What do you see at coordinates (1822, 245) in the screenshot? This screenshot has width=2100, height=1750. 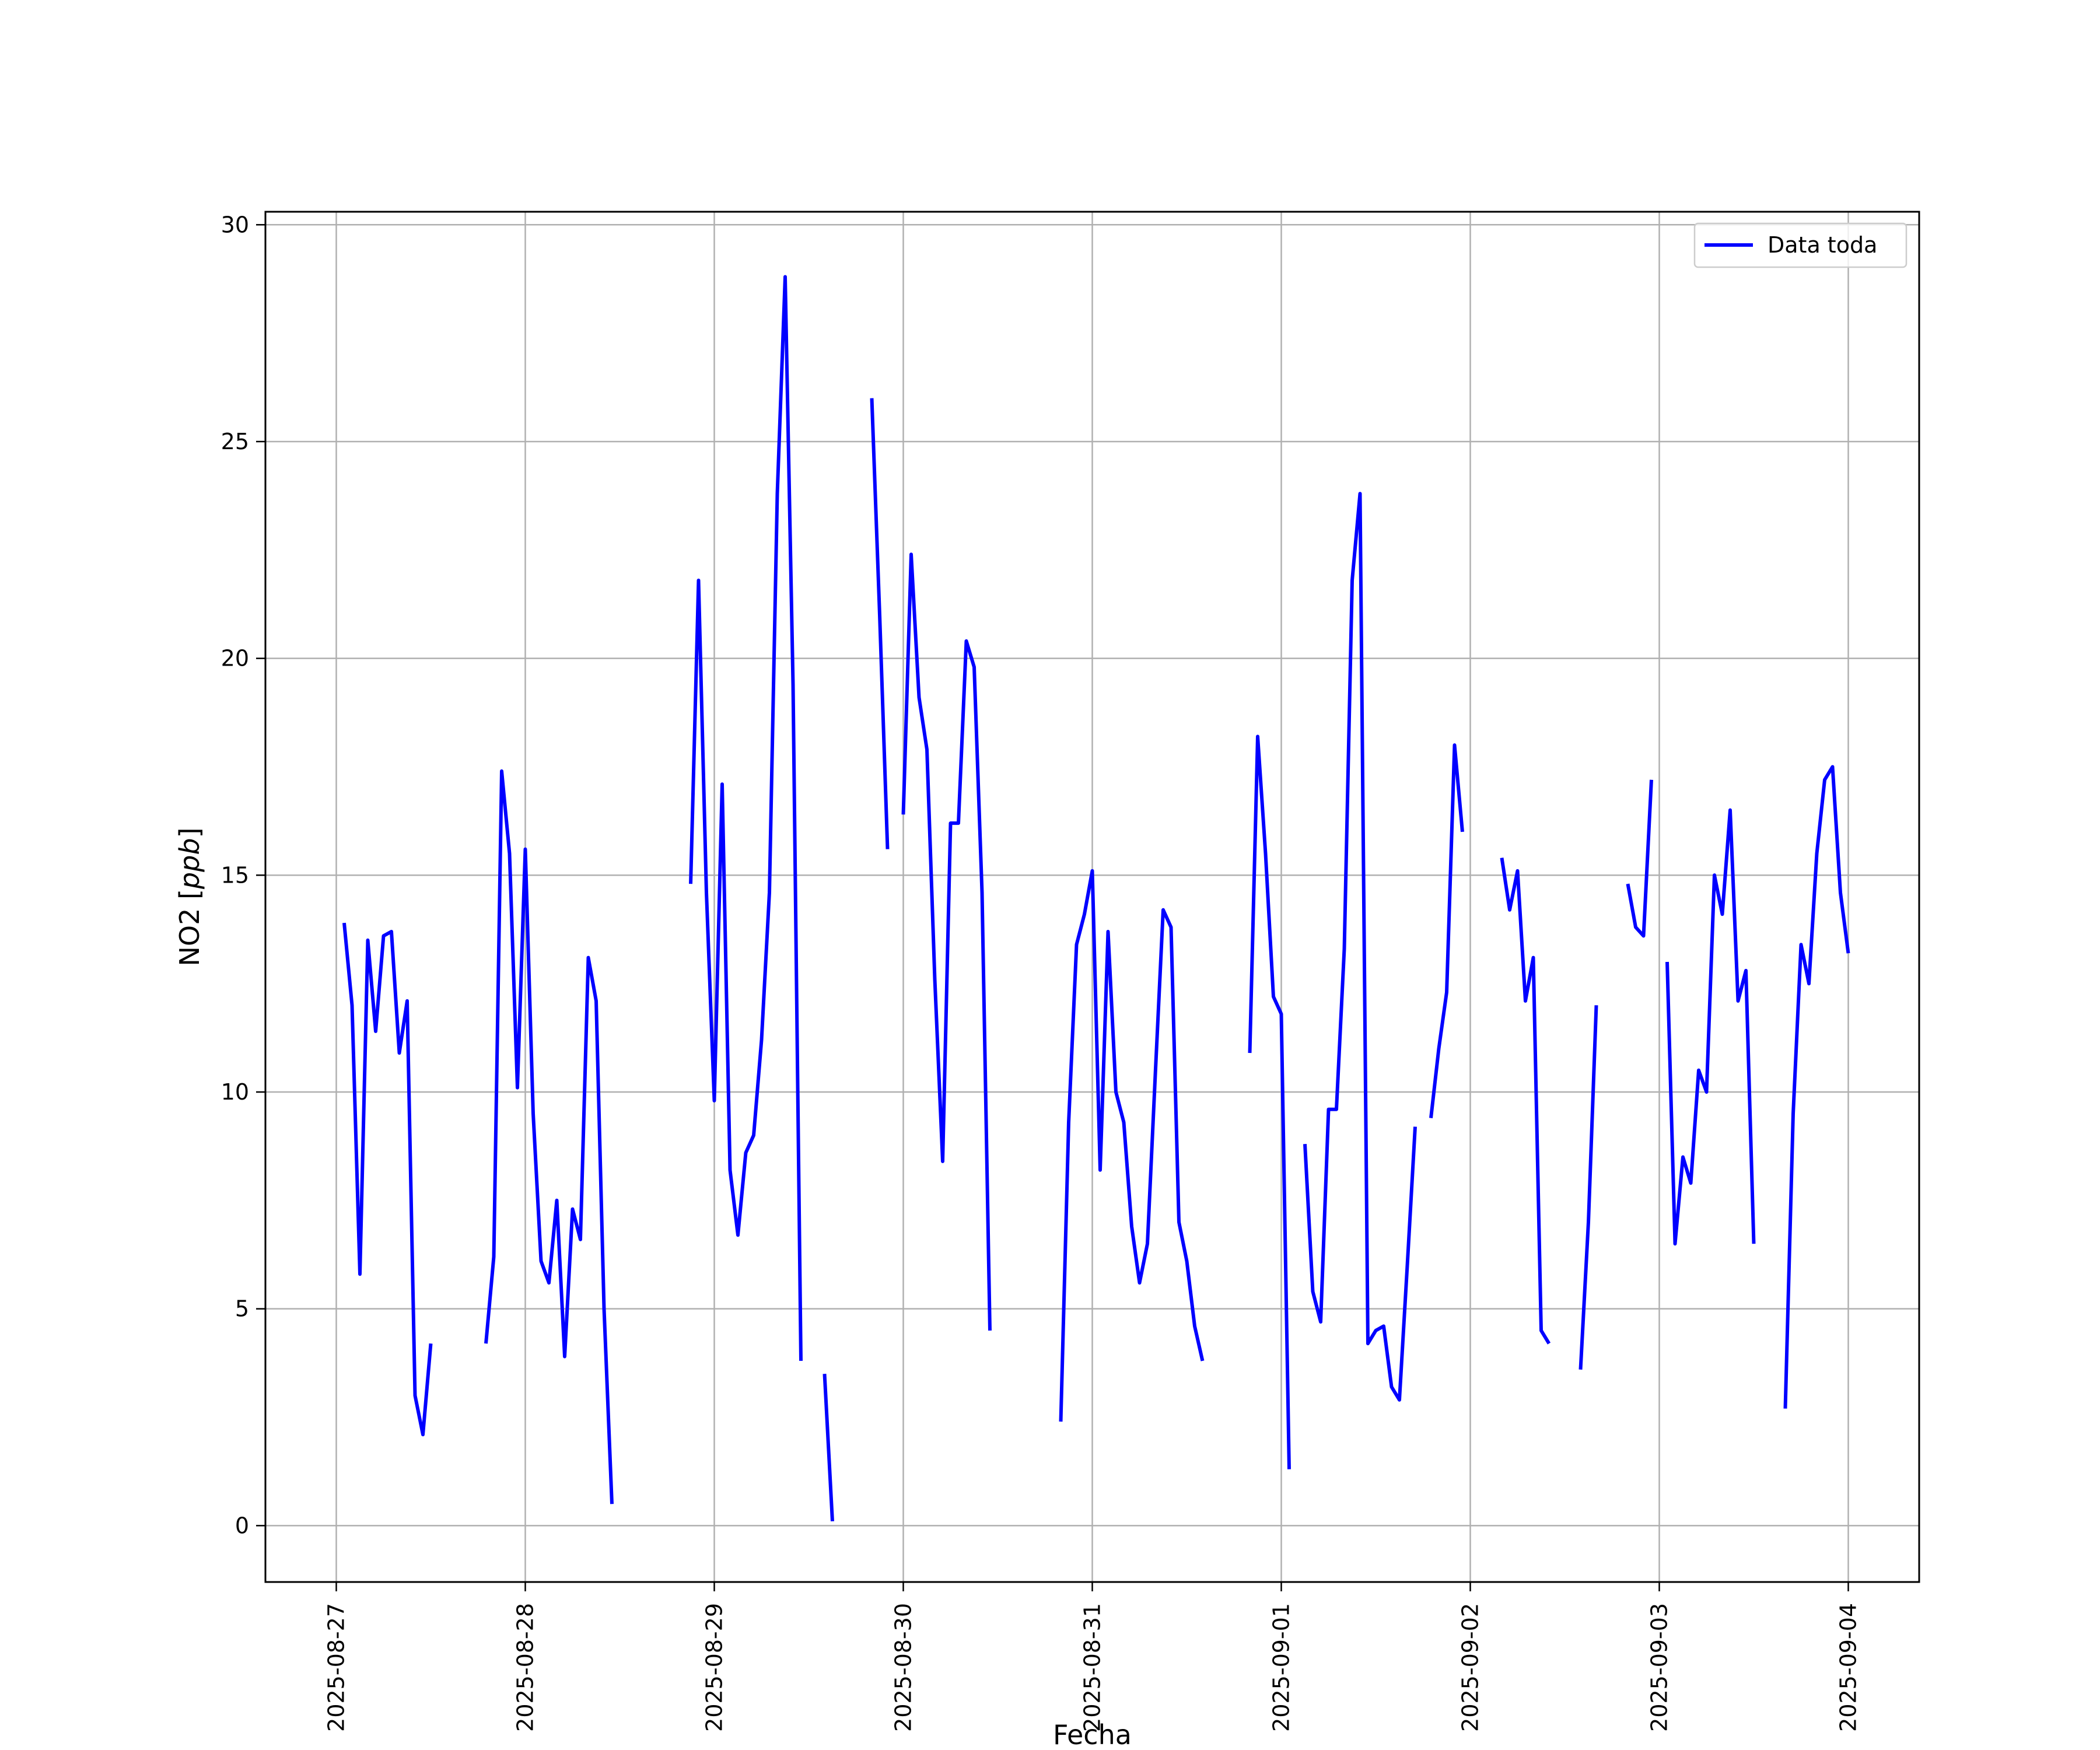 I see `legend-label: Data toda` at bounding box center [1822, 245].